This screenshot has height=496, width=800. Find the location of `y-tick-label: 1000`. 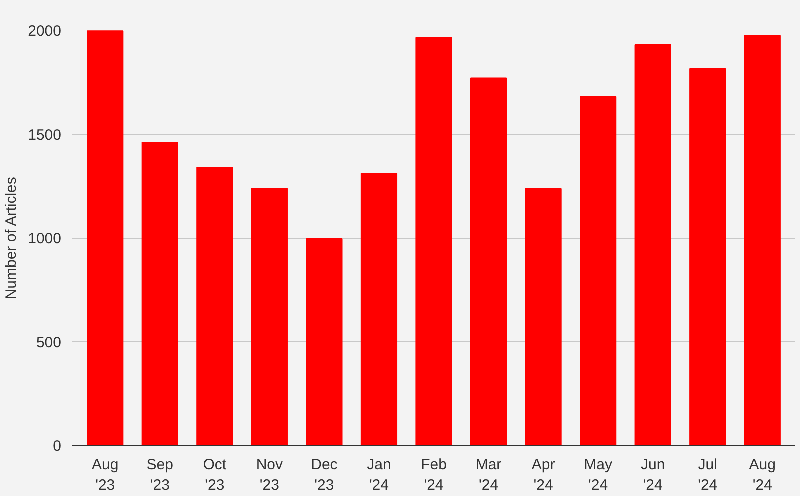

y-tick-label: 1000 is located at coordinates (45, 239).